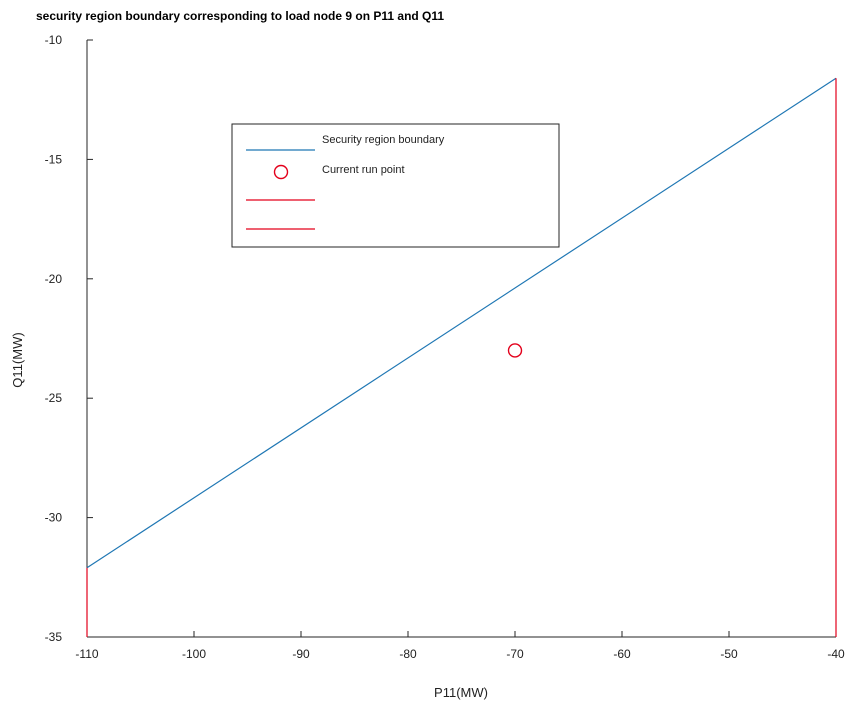  Describe the element at coordinates (622, 654) in the screenshot. I see `x-tick-label: -60` at that location.